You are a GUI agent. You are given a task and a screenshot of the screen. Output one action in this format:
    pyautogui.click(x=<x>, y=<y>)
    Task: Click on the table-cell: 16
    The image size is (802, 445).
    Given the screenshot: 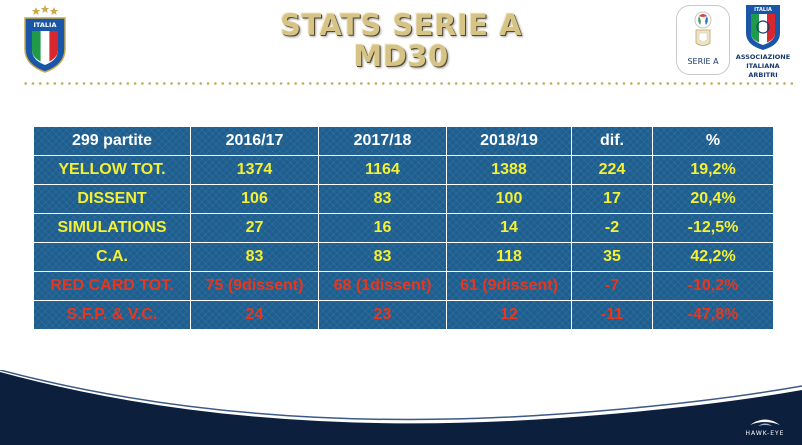 What is the action you would take?
    pyautogui.click(x=382, y=228)
    